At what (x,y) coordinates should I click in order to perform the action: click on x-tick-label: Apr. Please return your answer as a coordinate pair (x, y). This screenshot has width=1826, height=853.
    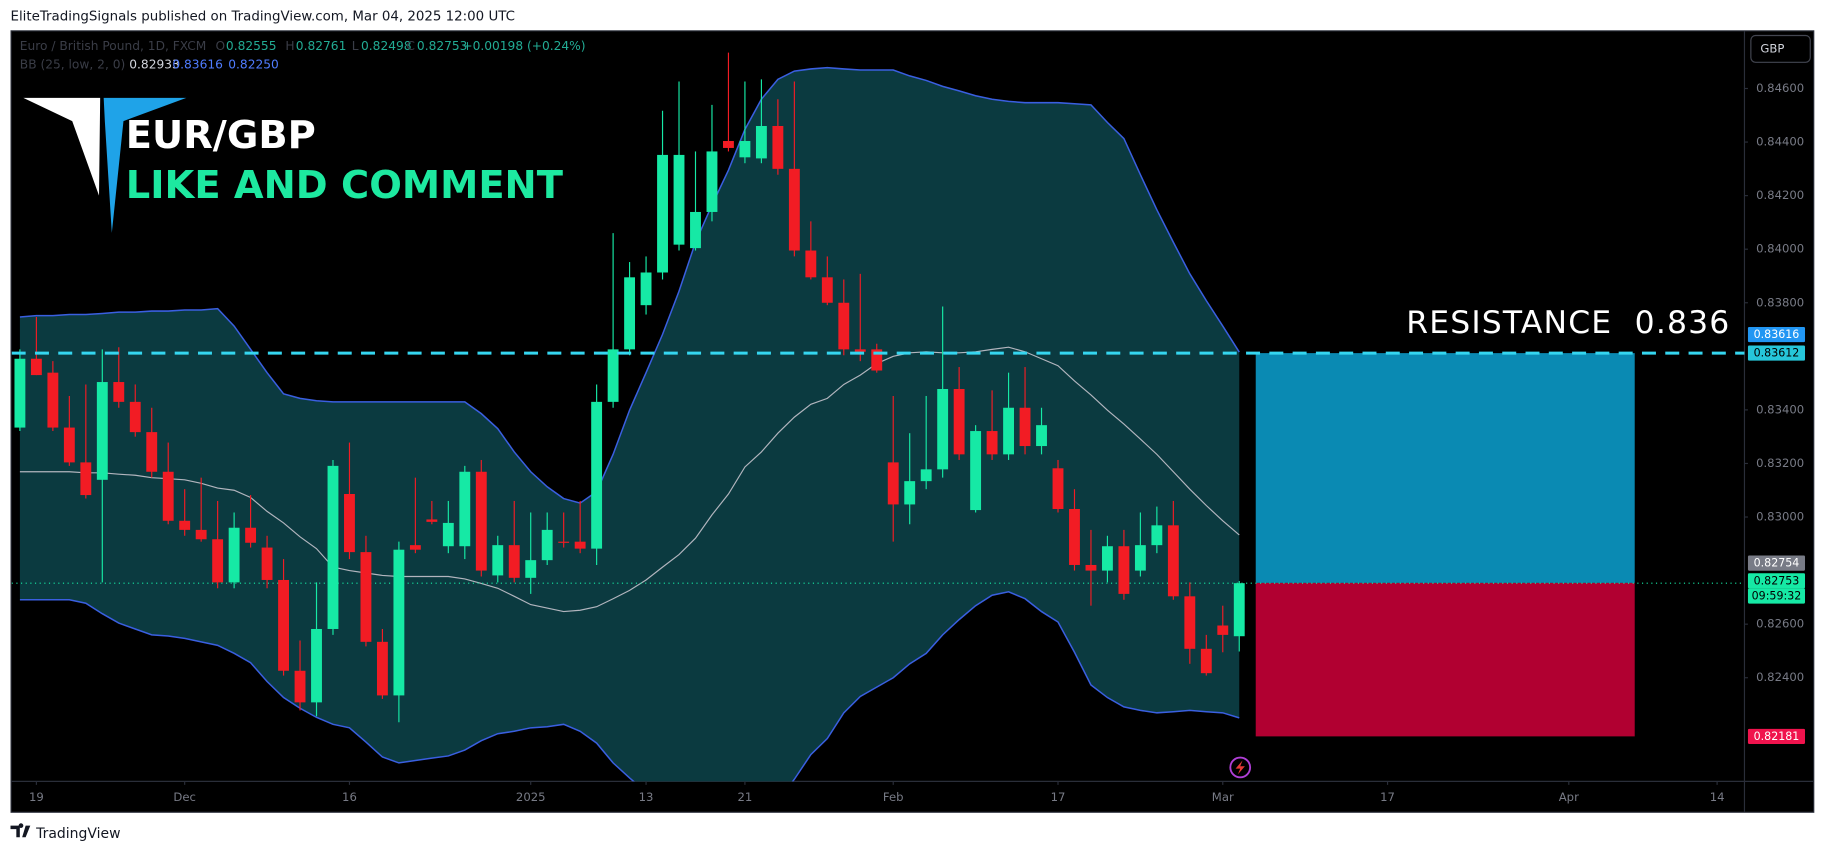
    Looking at the image, I should click on (1569, 797).